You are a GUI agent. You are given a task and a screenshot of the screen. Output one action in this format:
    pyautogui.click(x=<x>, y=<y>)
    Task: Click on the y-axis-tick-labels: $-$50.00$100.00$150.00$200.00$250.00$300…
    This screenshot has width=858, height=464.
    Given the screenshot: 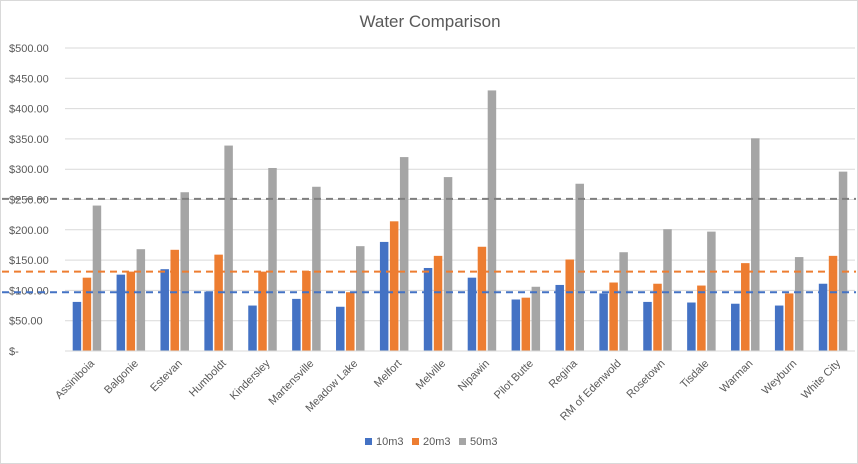 What is the action you would take?
    pyautogui.click(x=29, y=200)
    